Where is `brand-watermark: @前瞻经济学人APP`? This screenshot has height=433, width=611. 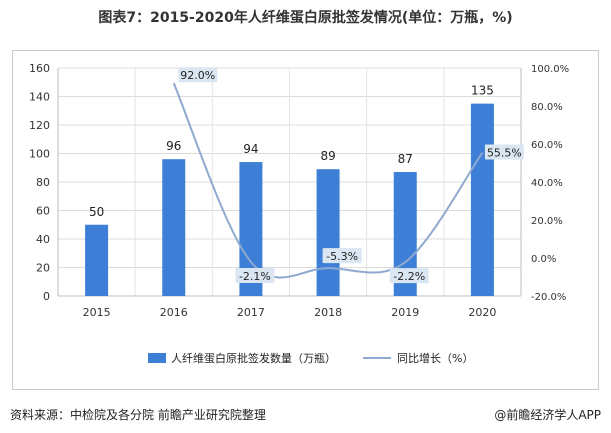
brand-watermark: @前瞻经济学人APP is located at coordinates (547, 415).